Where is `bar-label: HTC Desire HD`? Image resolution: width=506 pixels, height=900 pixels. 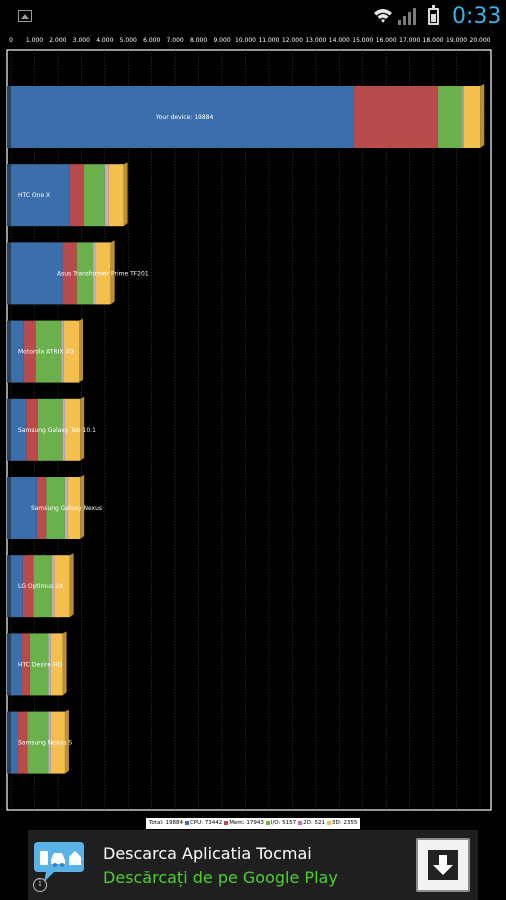
bar-label: HTC Desire HD is located at coordinates (40, 664).